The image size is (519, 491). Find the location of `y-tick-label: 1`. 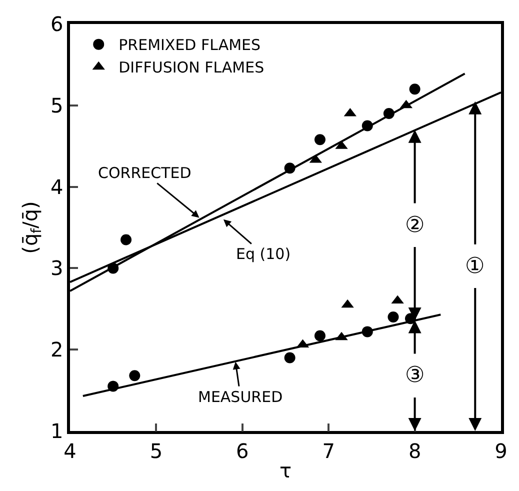

y-tick-label: 1 is located at coordinates (57, 431).